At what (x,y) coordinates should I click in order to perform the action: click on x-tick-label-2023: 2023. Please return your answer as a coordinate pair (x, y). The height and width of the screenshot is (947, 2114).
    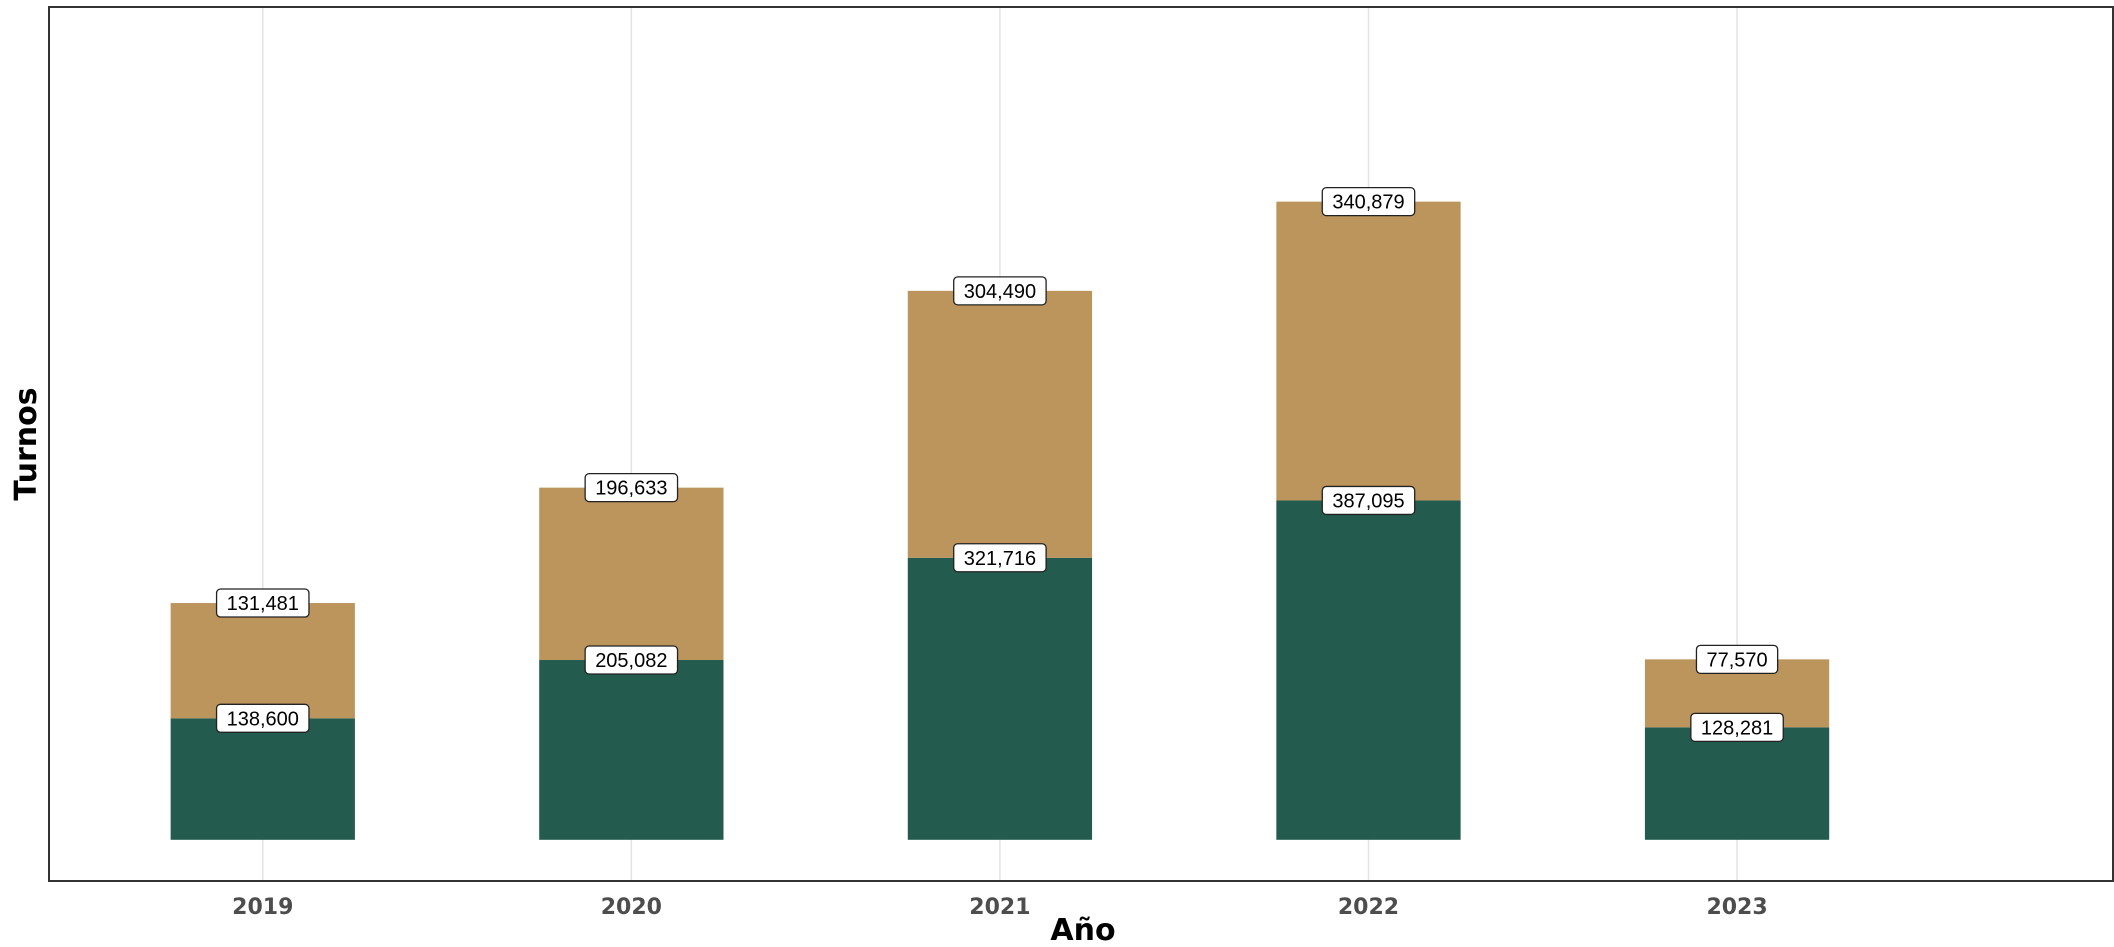
    Looking at the image, I should click on (1736, 907).